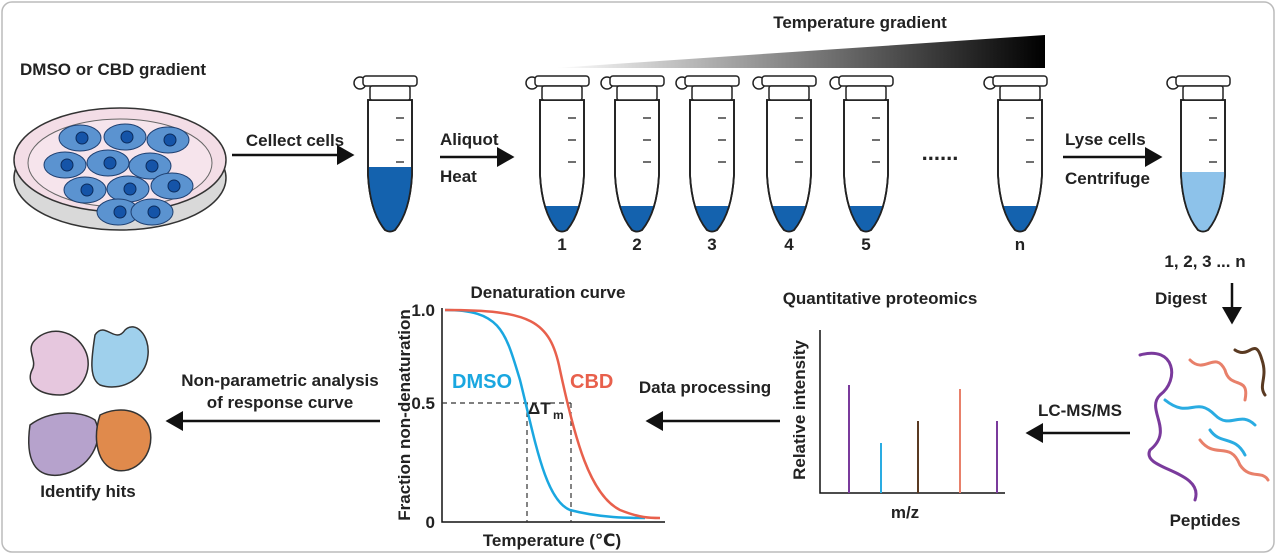 The image size is (1276, 554). Describe the element at coordinates (1204, 424) in the screenshot. I see `peptides` at that location.